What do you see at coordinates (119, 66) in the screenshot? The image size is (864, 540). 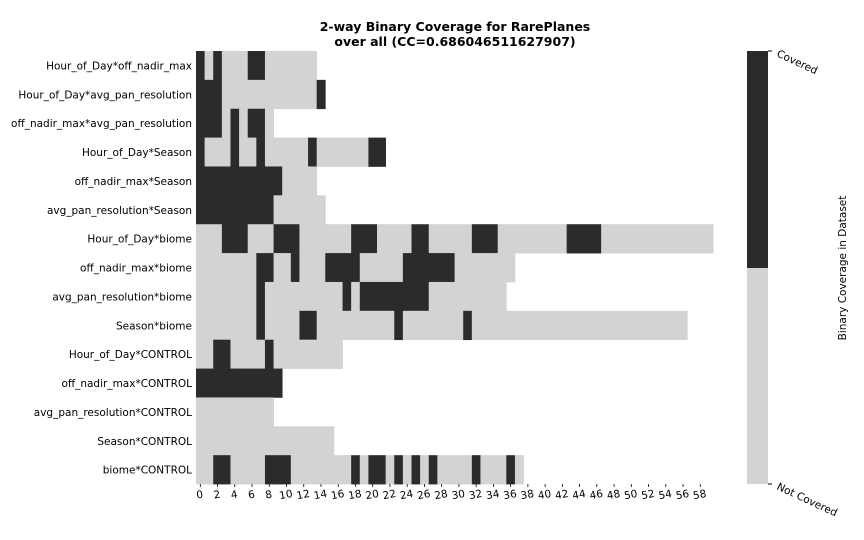 I see `y-tick-label: Hour_of_Day*off_nadir_max` at bounding box center [119, 66].